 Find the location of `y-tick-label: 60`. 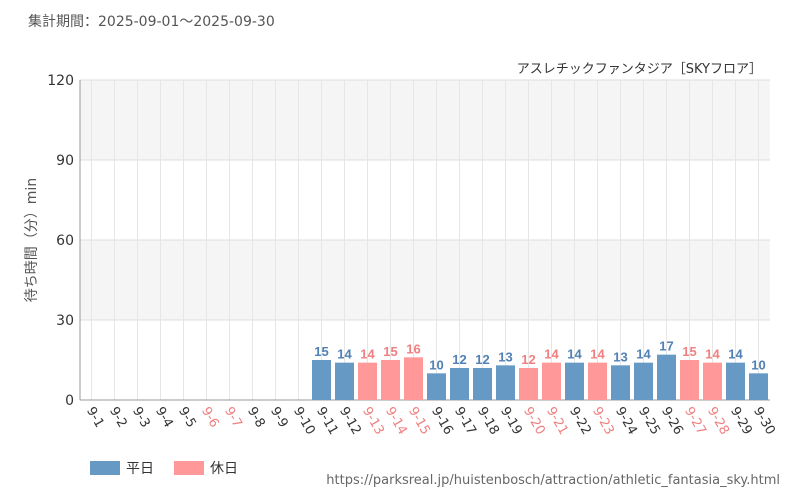

y-tick-label: 60 is located at coordinates (65, 241).